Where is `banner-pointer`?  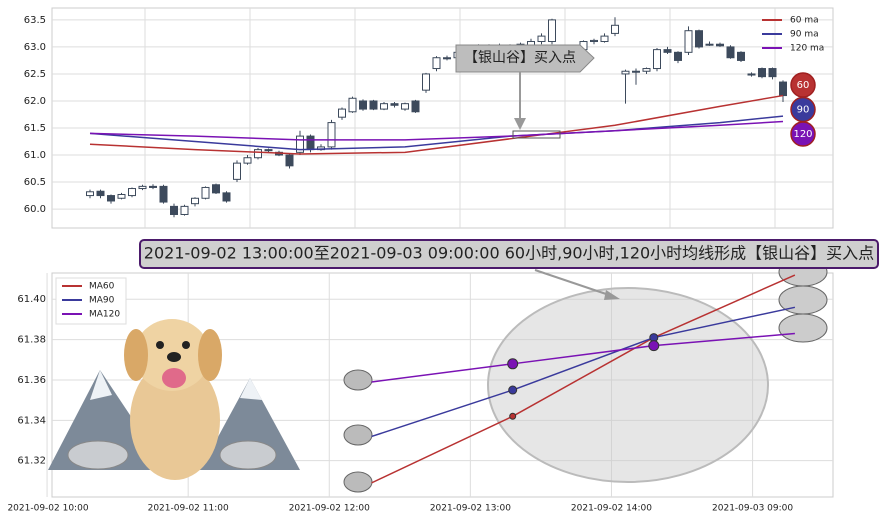 banner-pointer is located at coordinates (573, 283).